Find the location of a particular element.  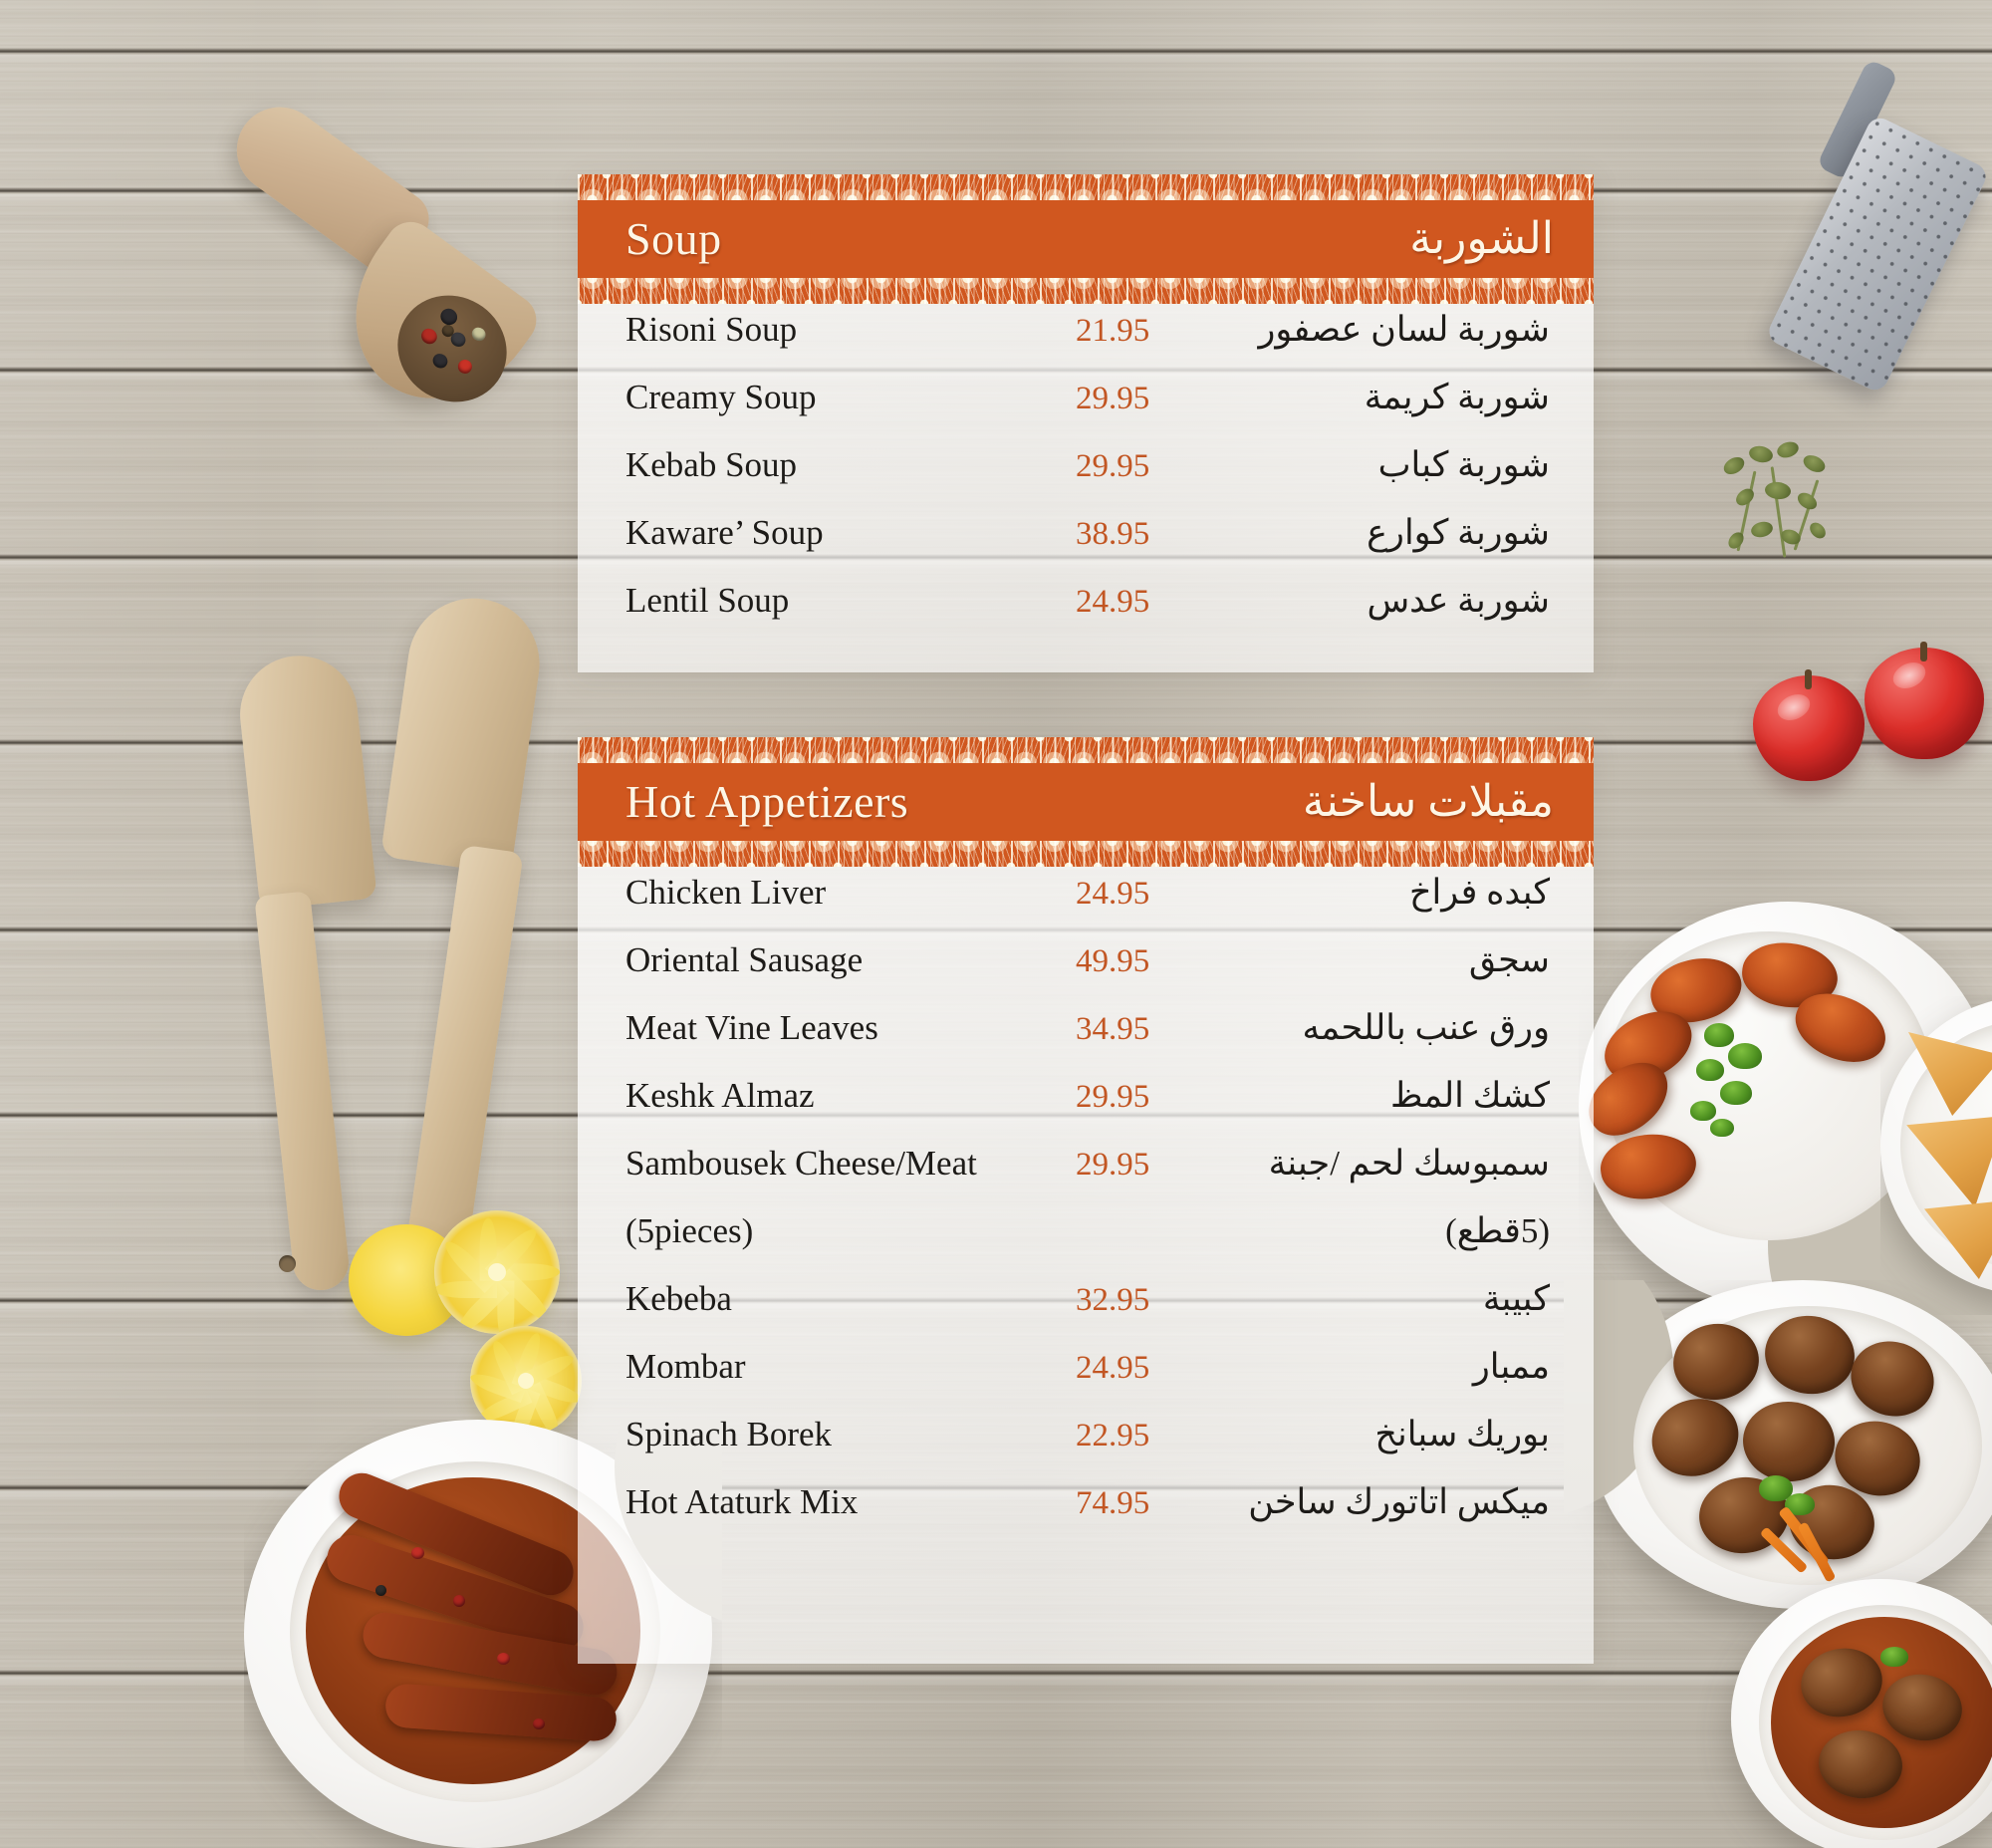

menu-item-row: Kaware’ Soup 38.95 شوربة كوارع is located at coordinates (1086, 547).